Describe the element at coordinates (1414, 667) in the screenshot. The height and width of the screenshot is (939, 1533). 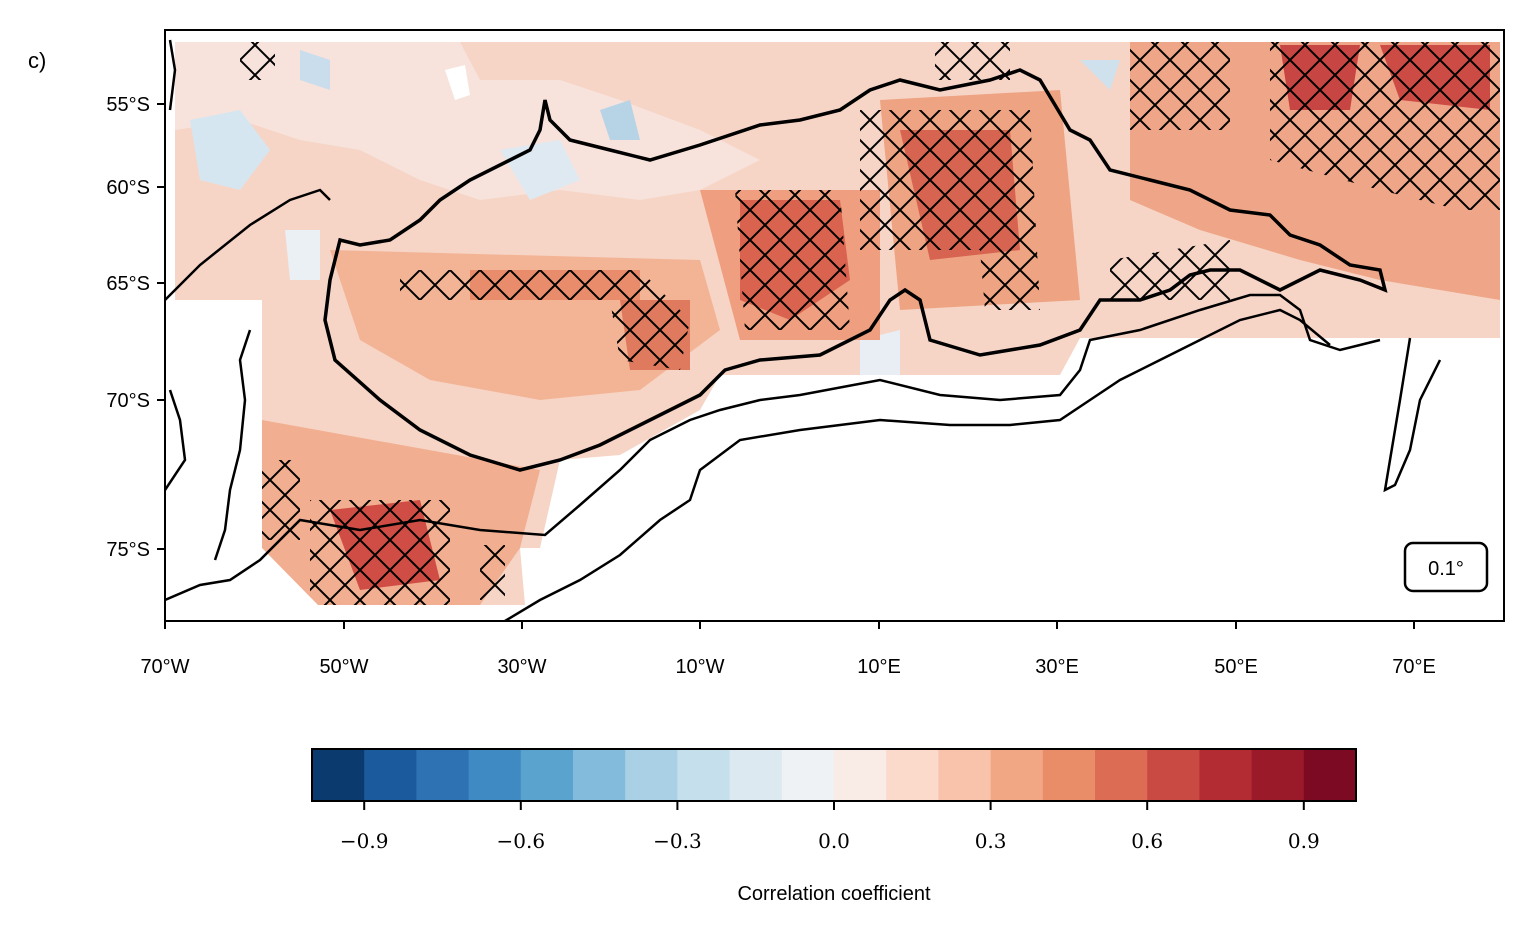
I see `x-tick-label: 70°E` at that location.